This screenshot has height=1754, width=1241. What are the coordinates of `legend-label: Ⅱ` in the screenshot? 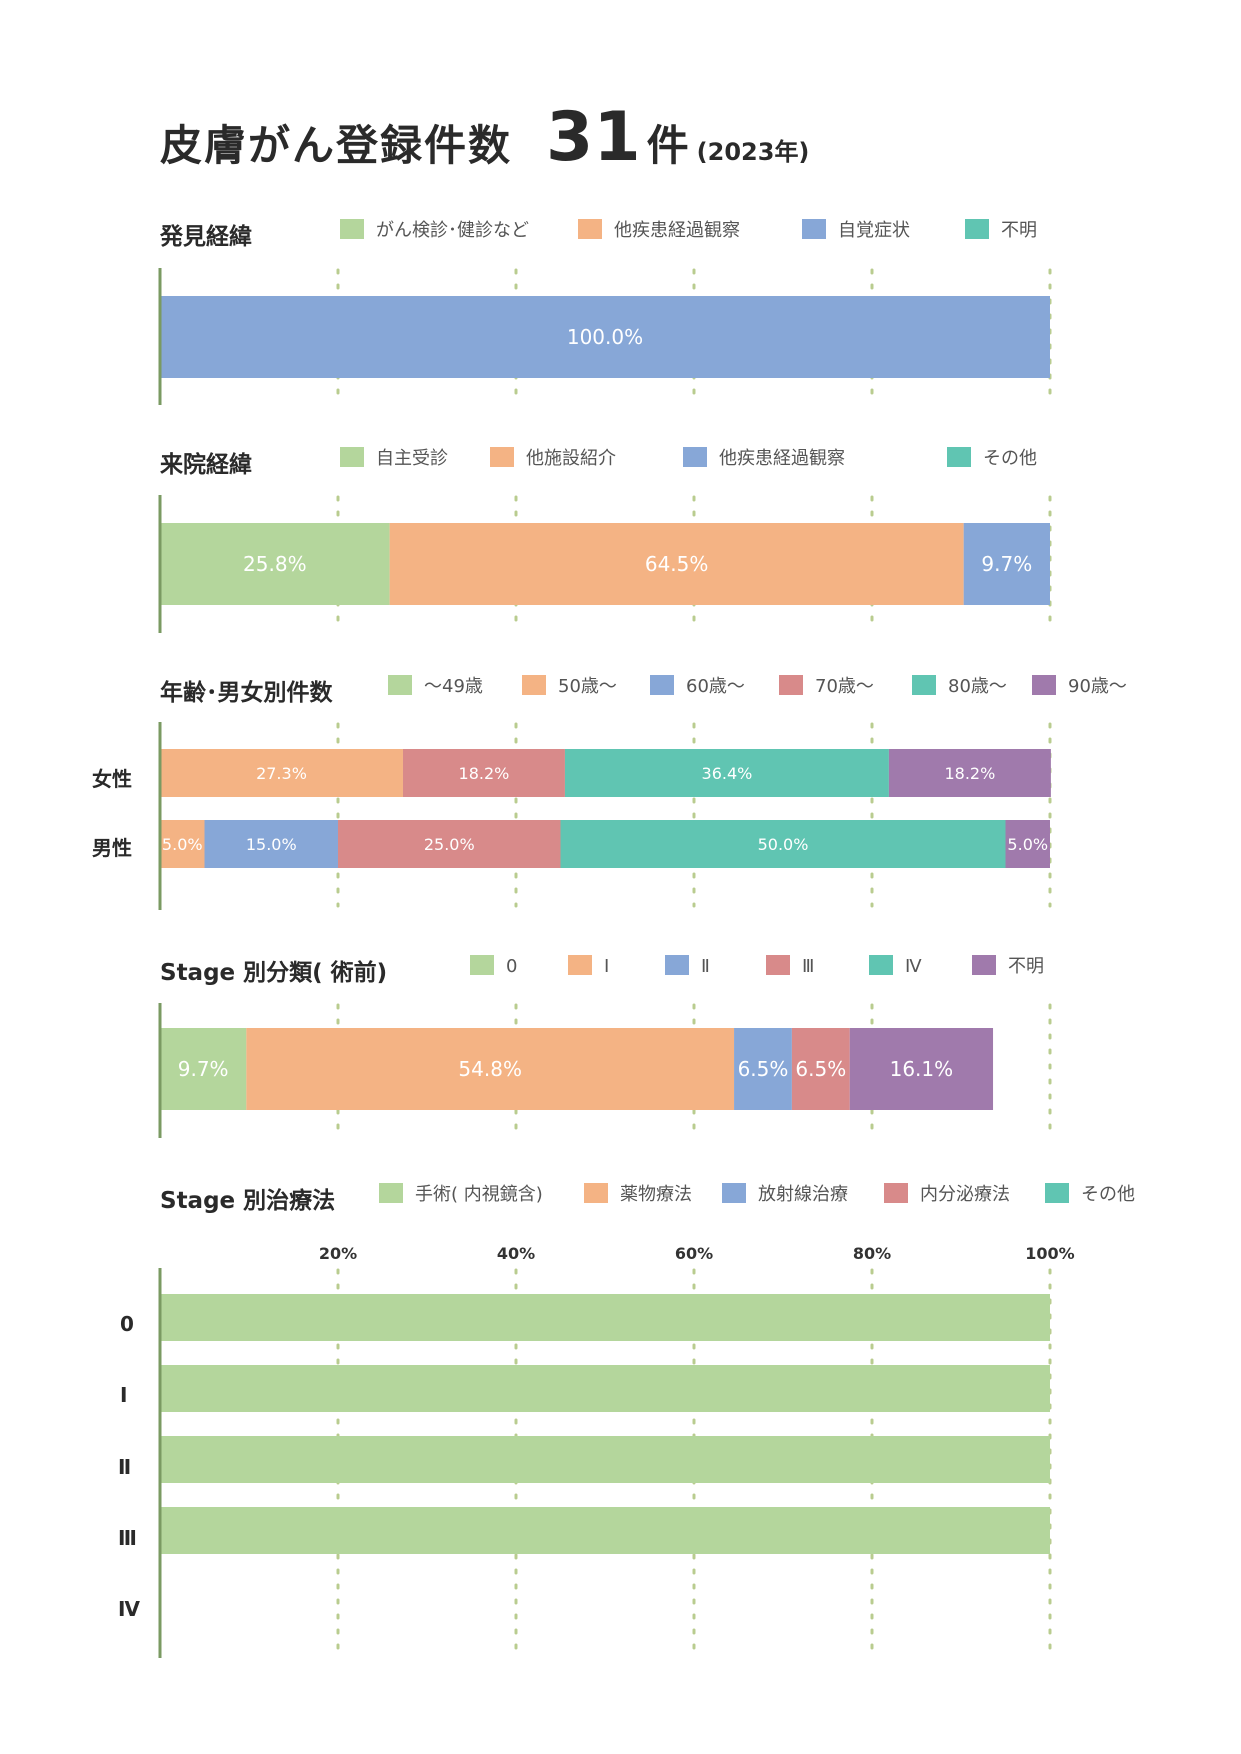 It's located at (705, 966).